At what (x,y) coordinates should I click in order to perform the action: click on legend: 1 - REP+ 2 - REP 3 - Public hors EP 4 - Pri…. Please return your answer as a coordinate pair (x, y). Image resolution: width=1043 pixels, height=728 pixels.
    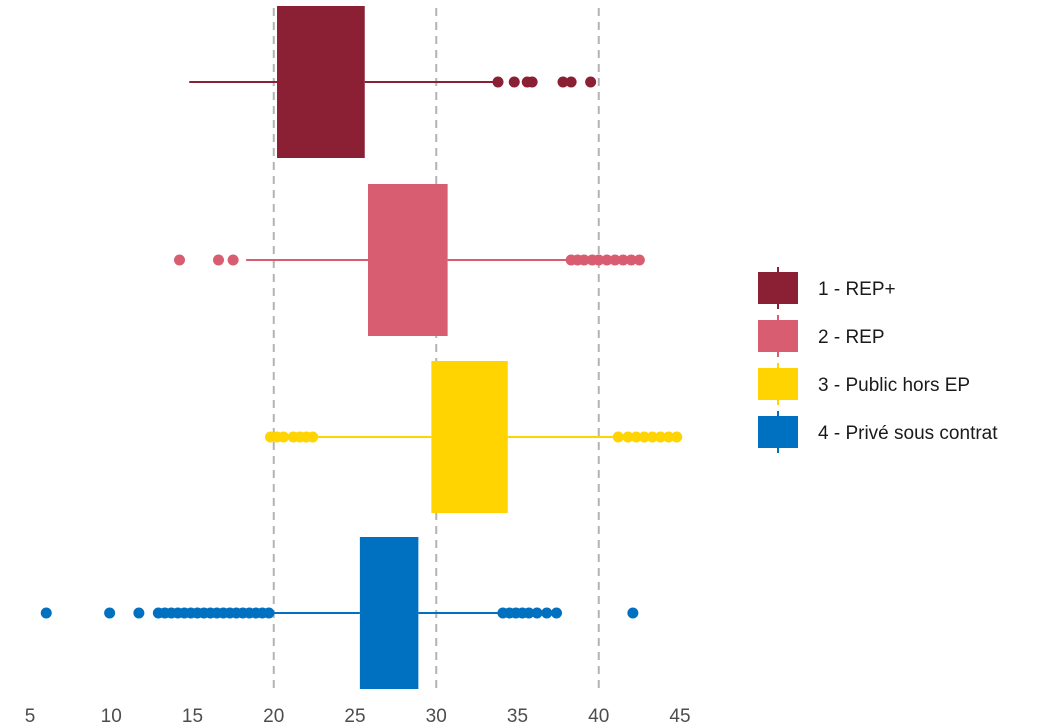
    Looking at the image, I should click on (878, 360).